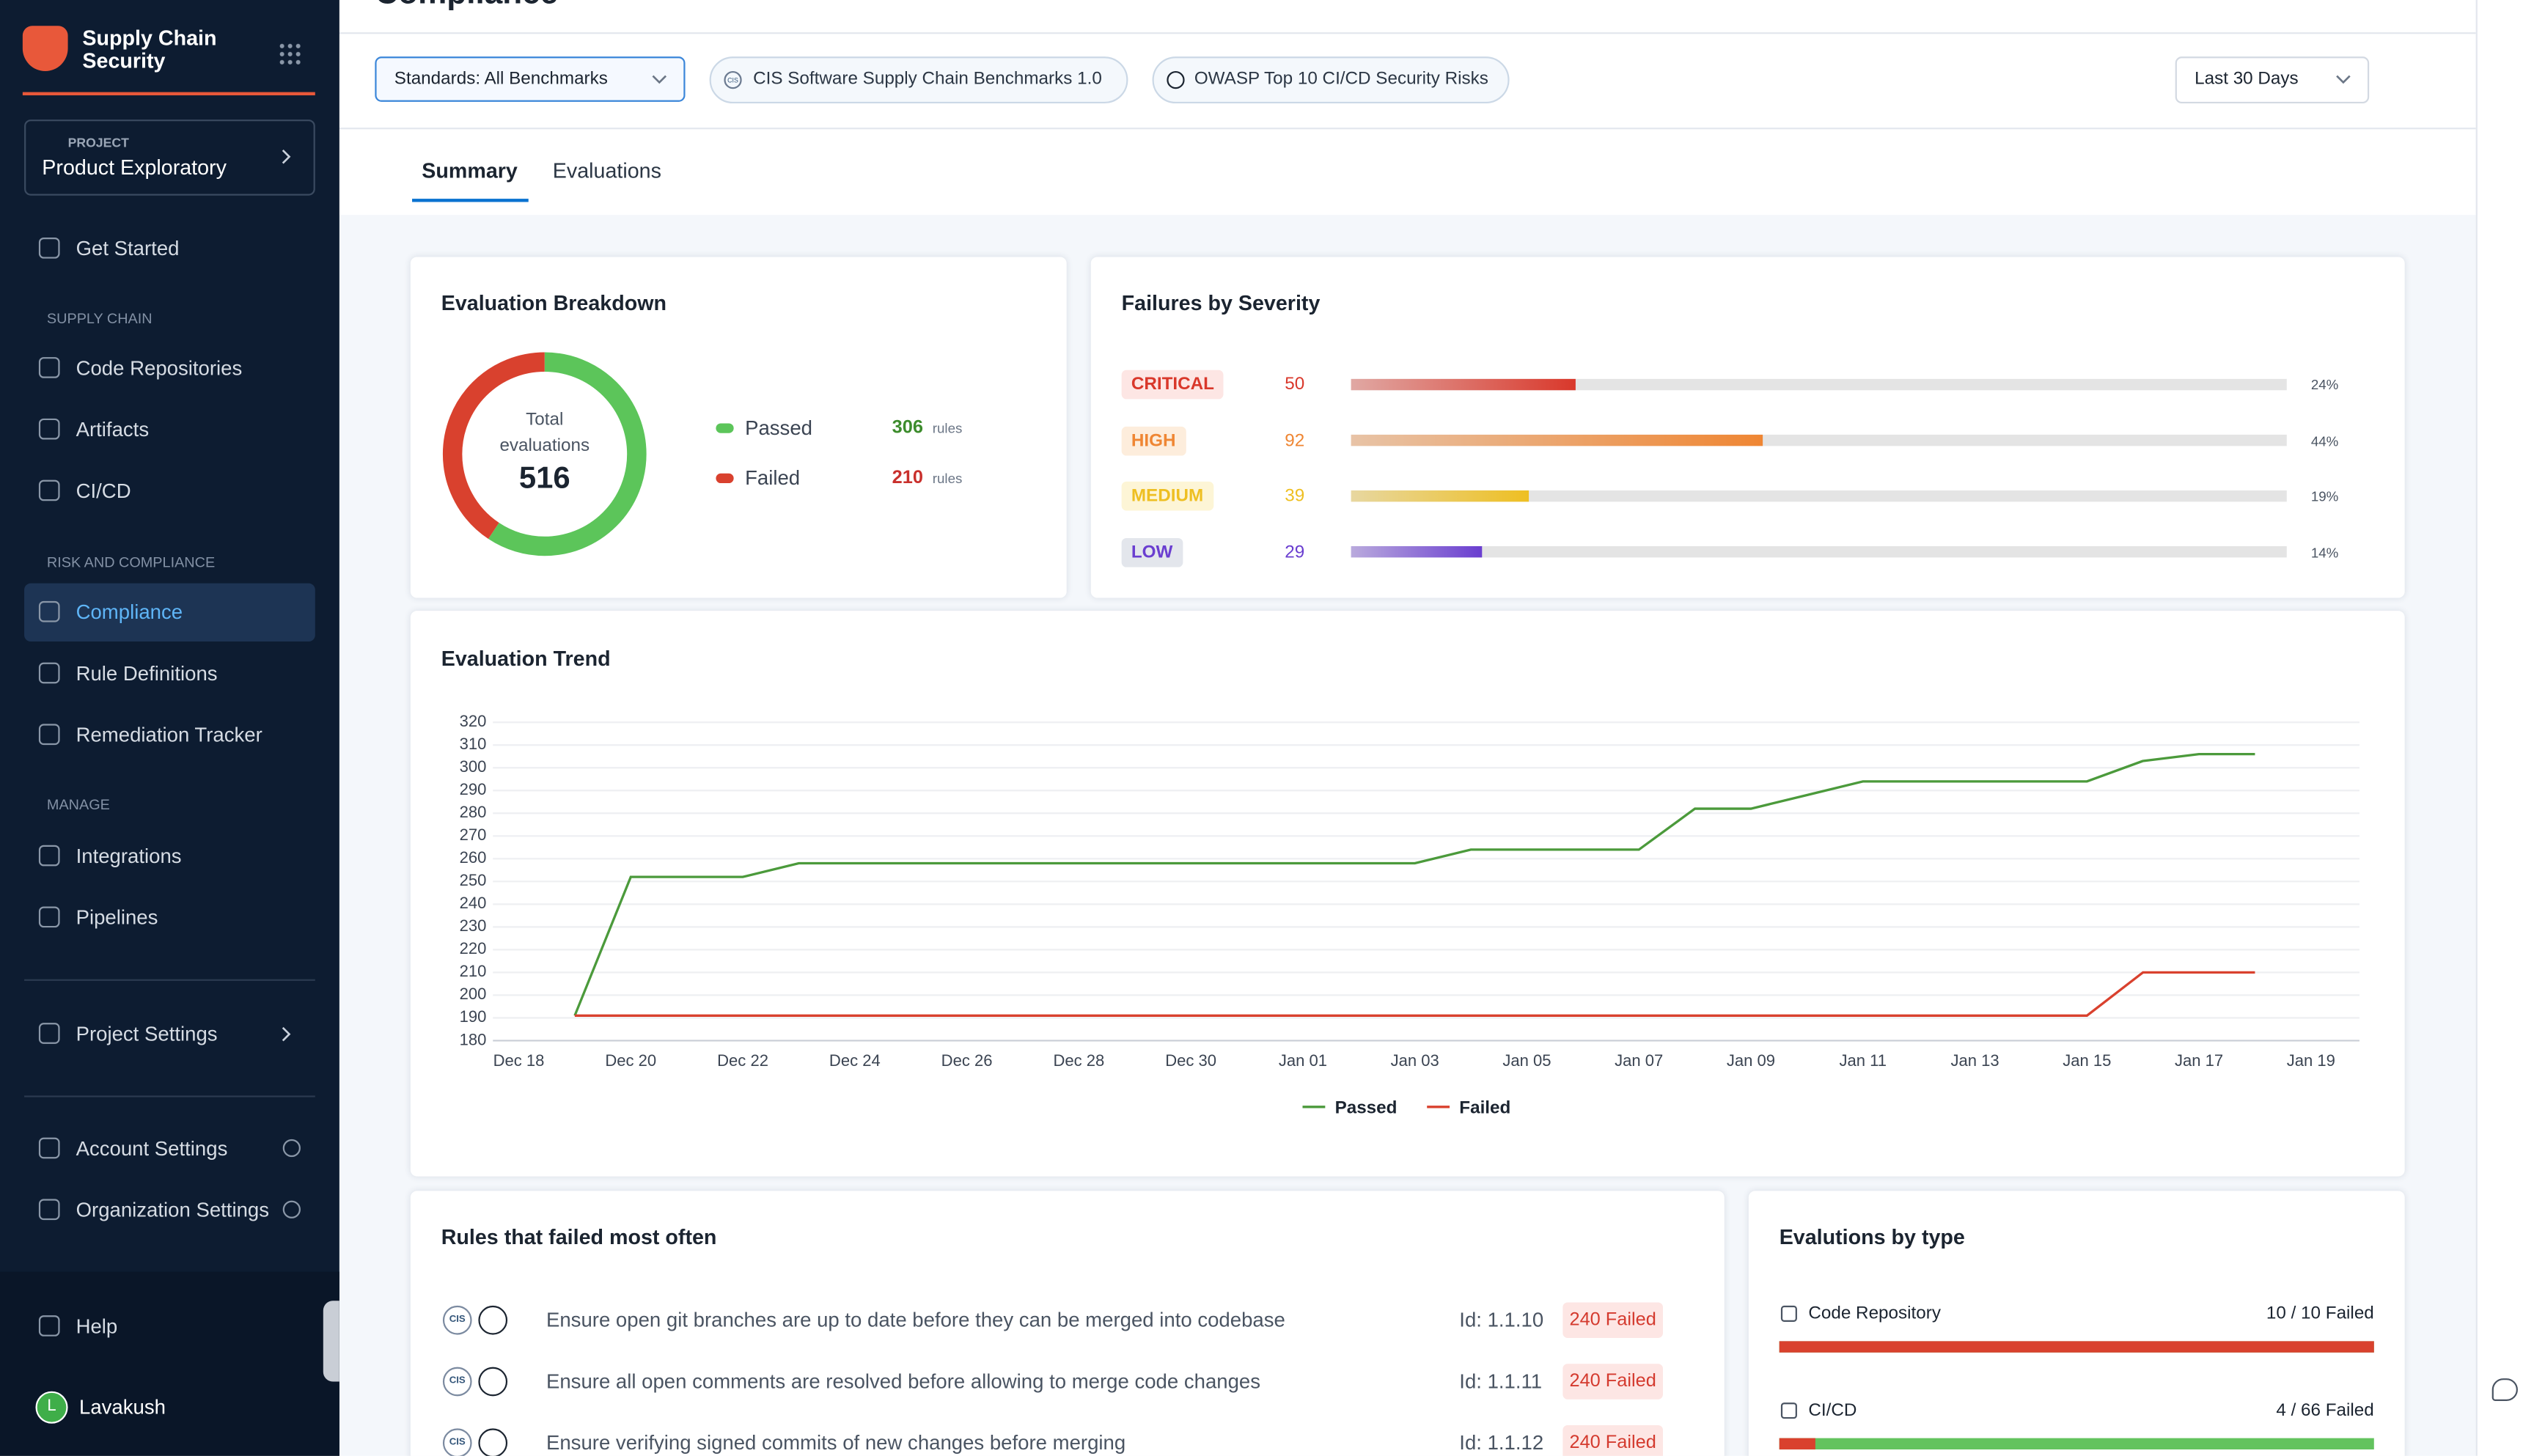 The image size is (2534, 1456). I want to click on severity-chip: CRITICAL, so click(1173, 385).